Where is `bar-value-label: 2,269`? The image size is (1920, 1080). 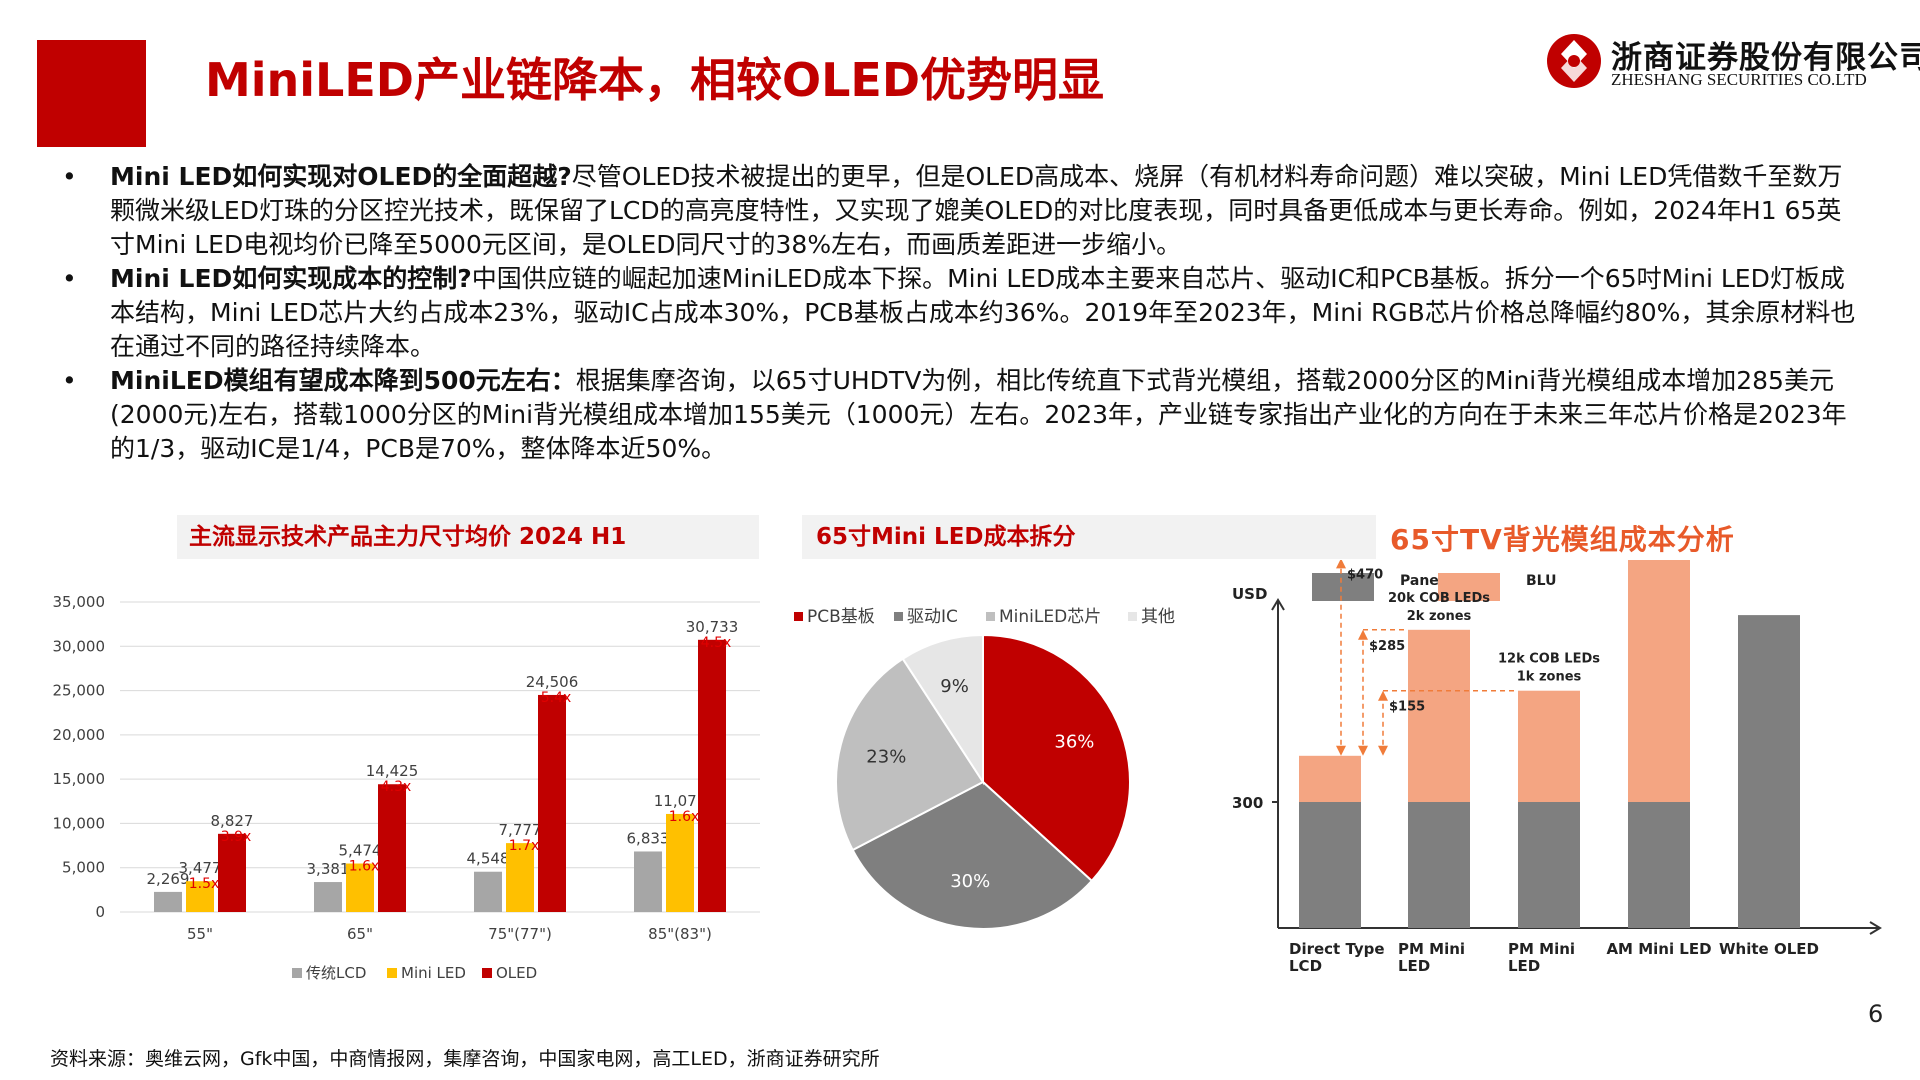 bar-value-label: 2,269 is located at coordinates (168, 879).